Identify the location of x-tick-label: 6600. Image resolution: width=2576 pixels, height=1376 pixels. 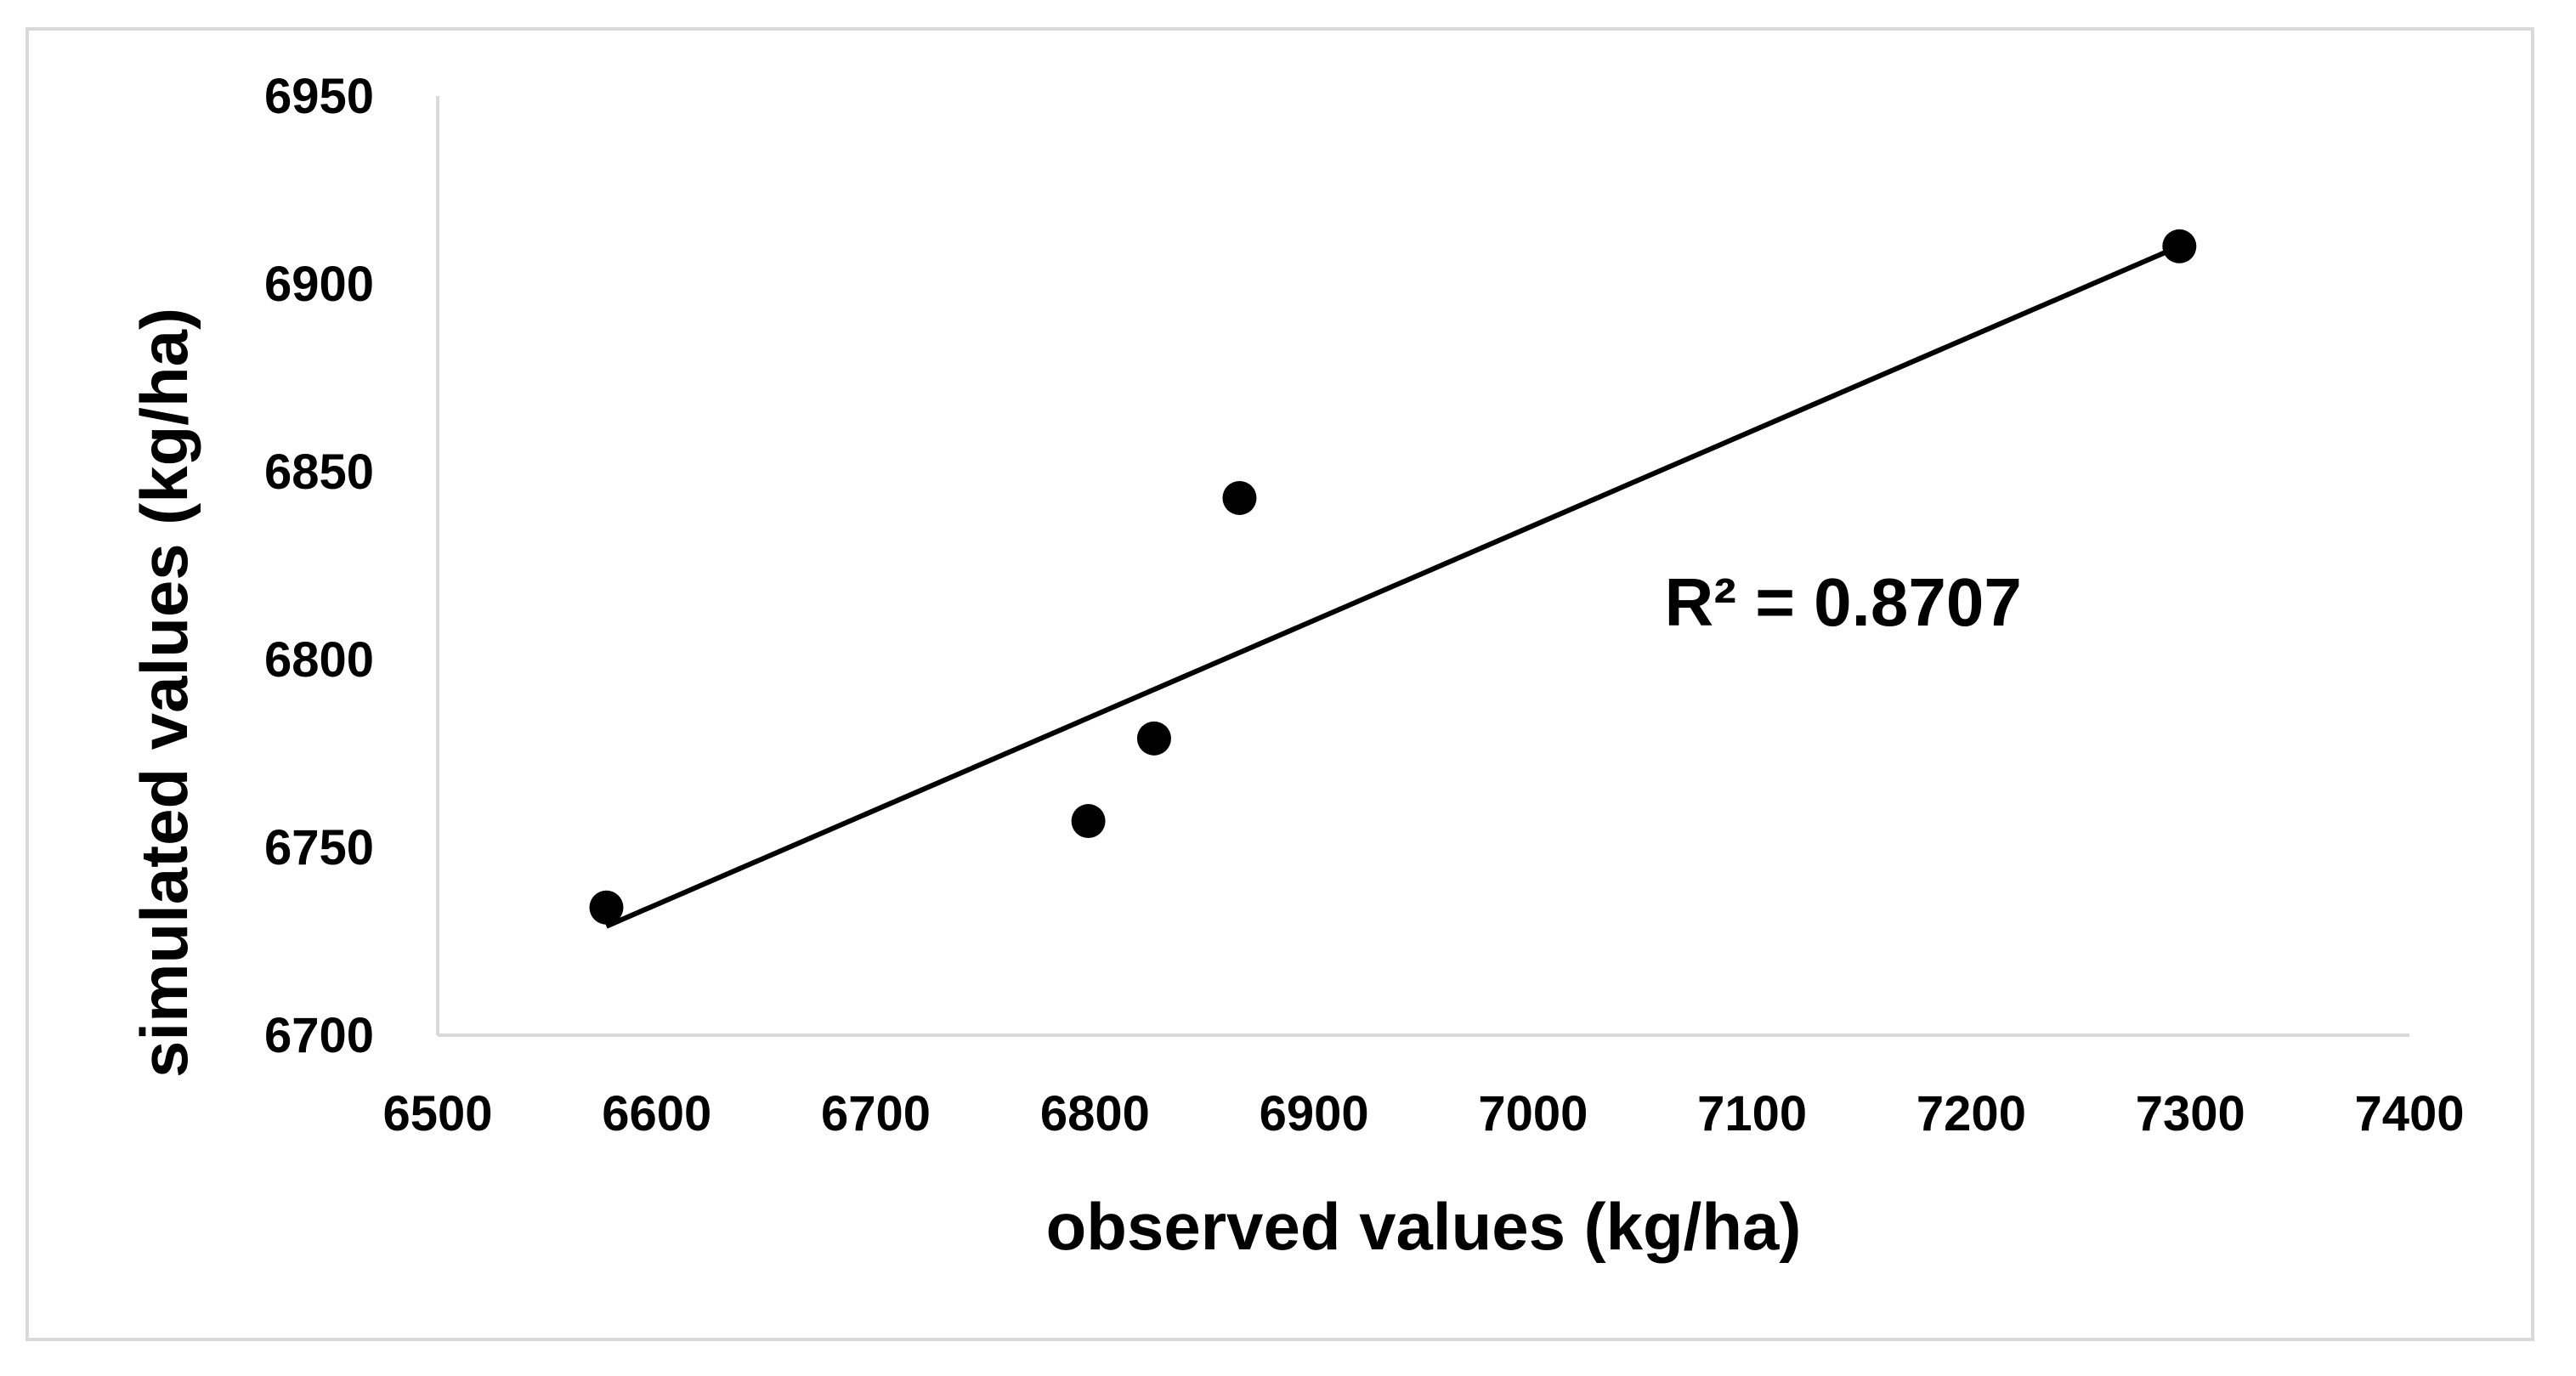
(656, 1113).